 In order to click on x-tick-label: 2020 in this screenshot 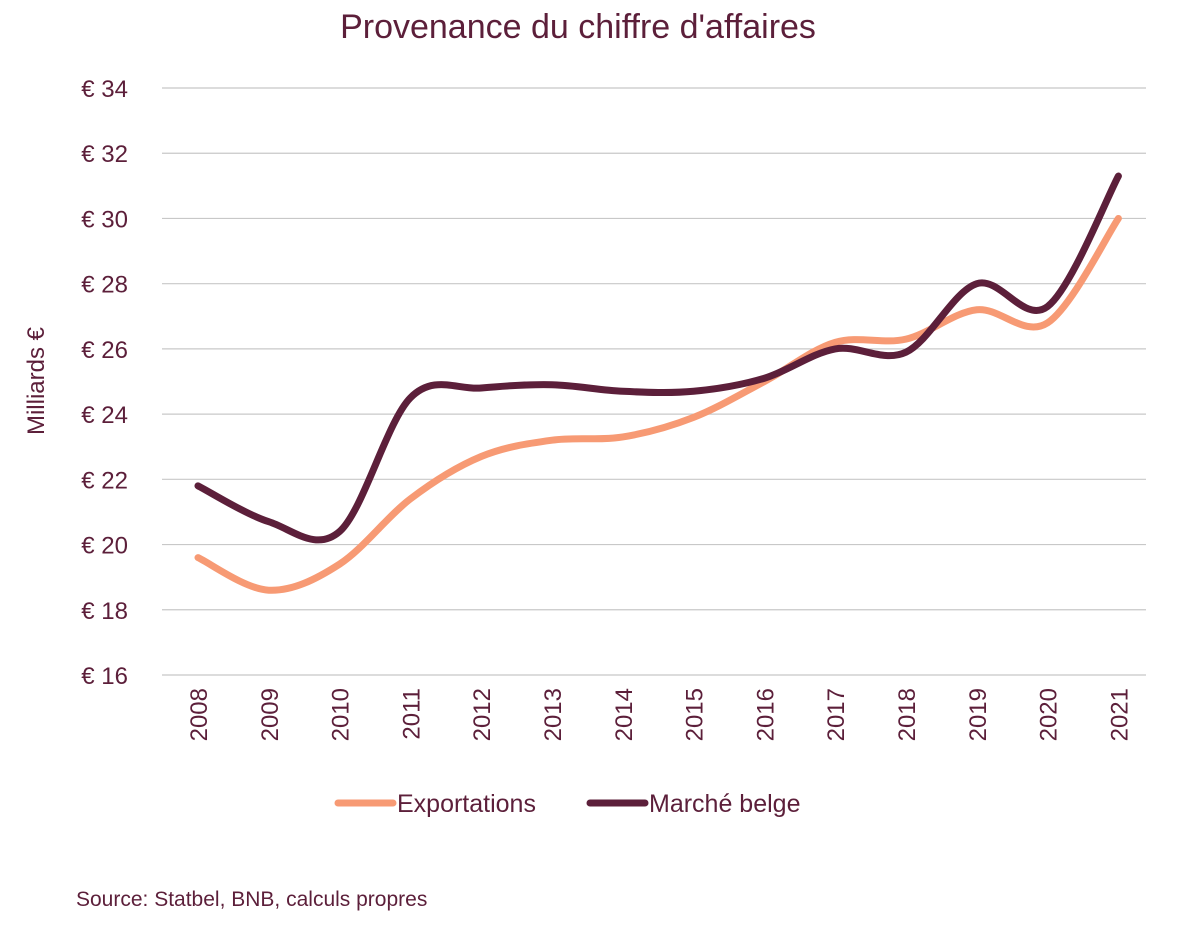, I will do `click(1049, 714)`.